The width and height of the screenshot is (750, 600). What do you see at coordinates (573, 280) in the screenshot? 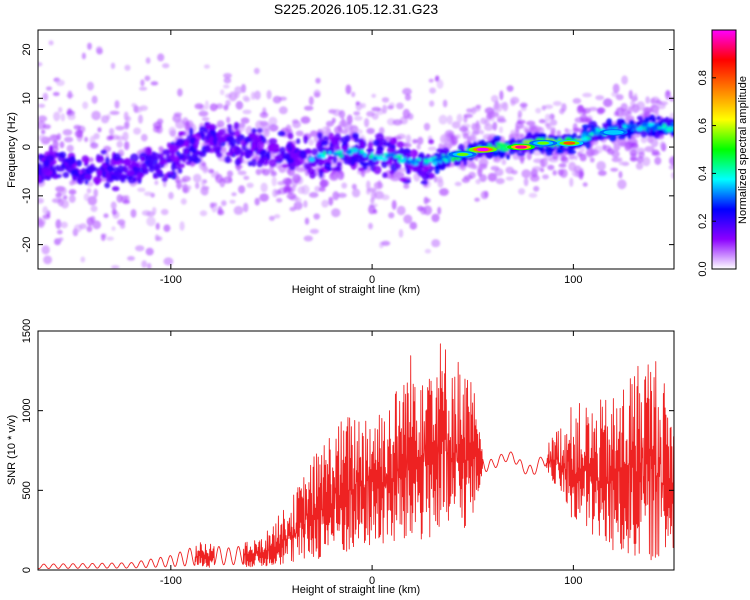
I see `spectrogram-x-tick-label: 100` at bounding box center [573, 280].